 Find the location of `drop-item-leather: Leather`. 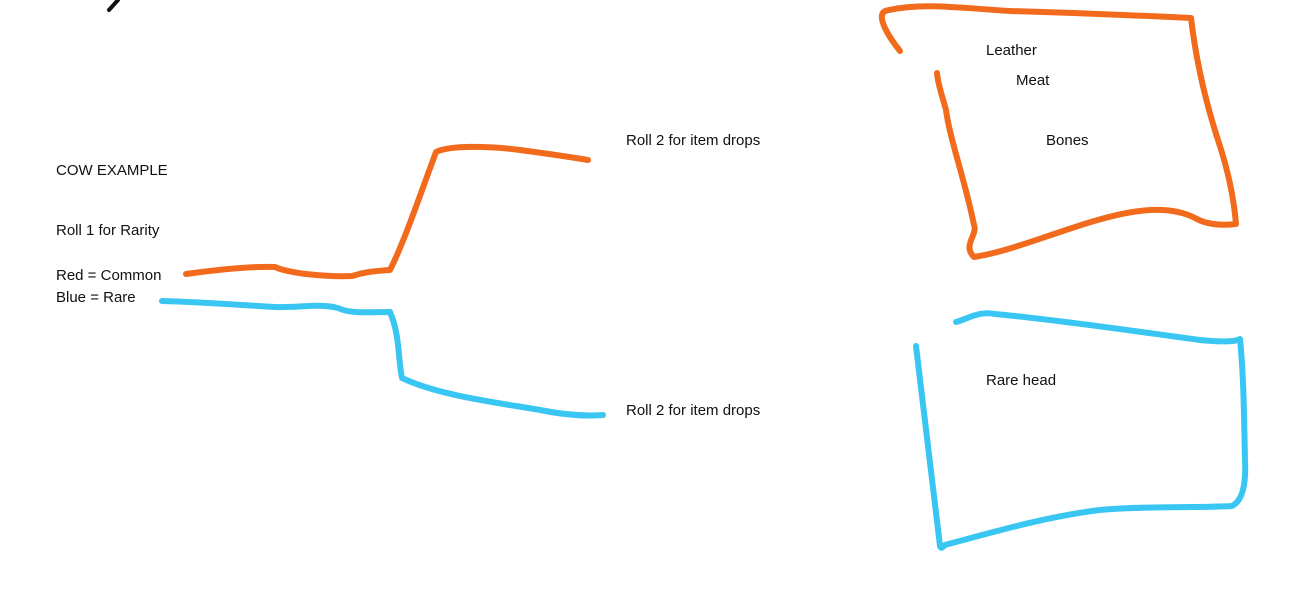

drop-item-leather: Leather is located at coordinates (1011, 50).